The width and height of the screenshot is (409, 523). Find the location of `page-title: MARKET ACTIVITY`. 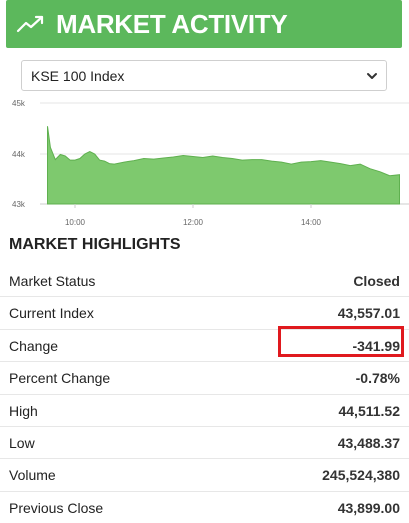

page-title: MARKET ACTIVITY is located at coordinates (172, 23).